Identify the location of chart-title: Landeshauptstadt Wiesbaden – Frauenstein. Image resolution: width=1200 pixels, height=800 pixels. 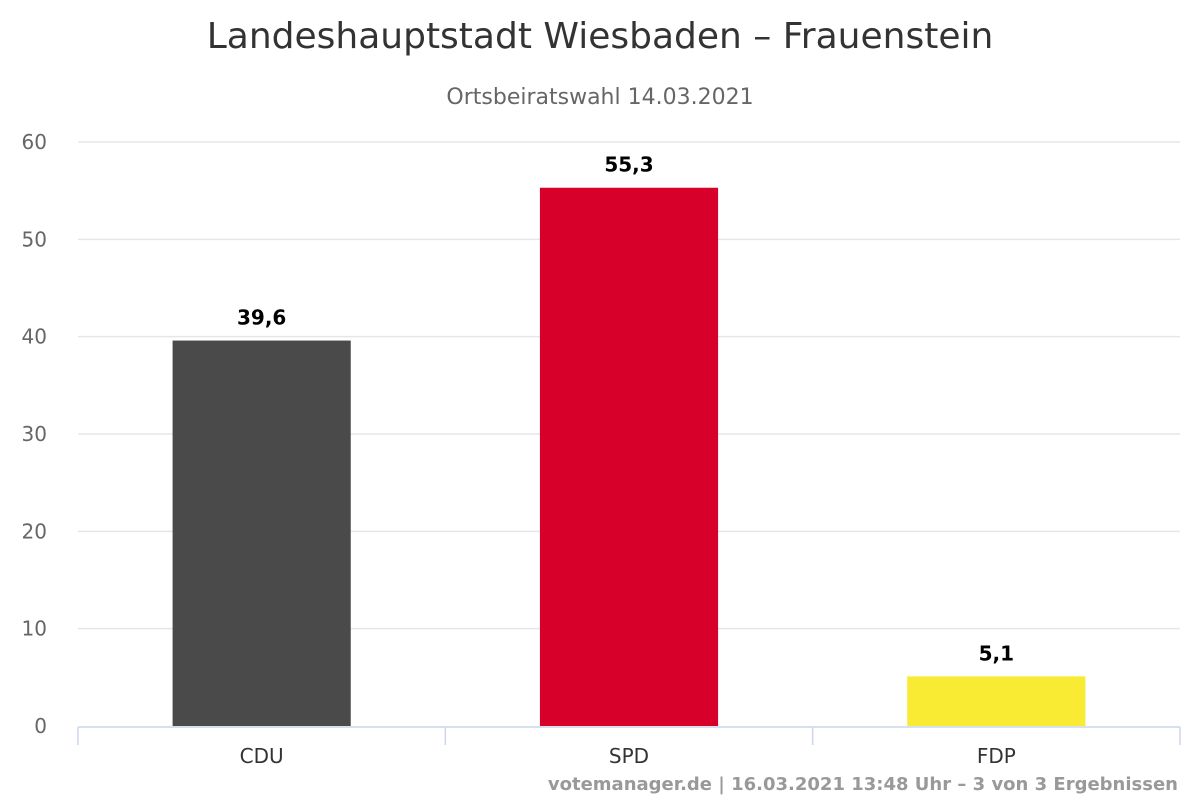
(600, 36).